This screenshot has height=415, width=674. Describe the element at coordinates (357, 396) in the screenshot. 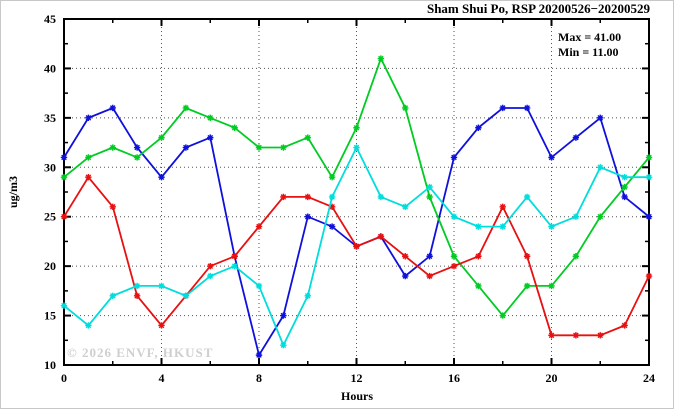

I see `x-axis-label: Hours` at that location.